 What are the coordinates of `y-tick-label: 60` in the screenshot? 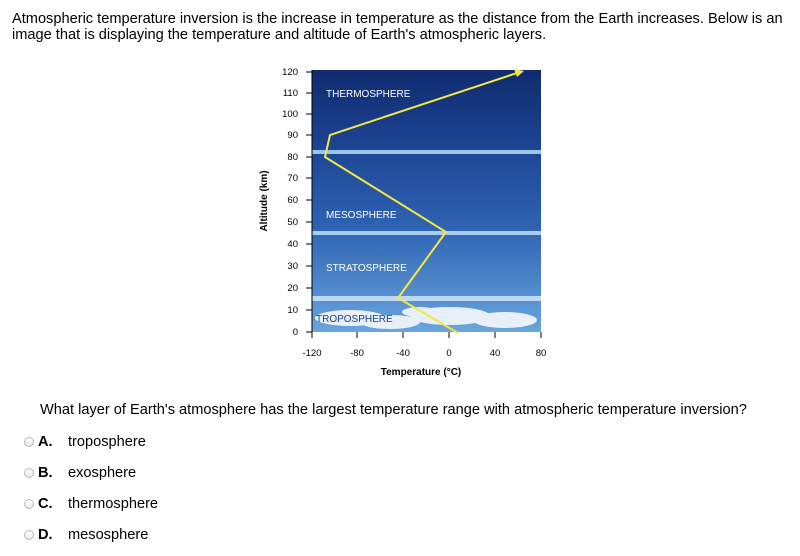 It's located at (292, 200).